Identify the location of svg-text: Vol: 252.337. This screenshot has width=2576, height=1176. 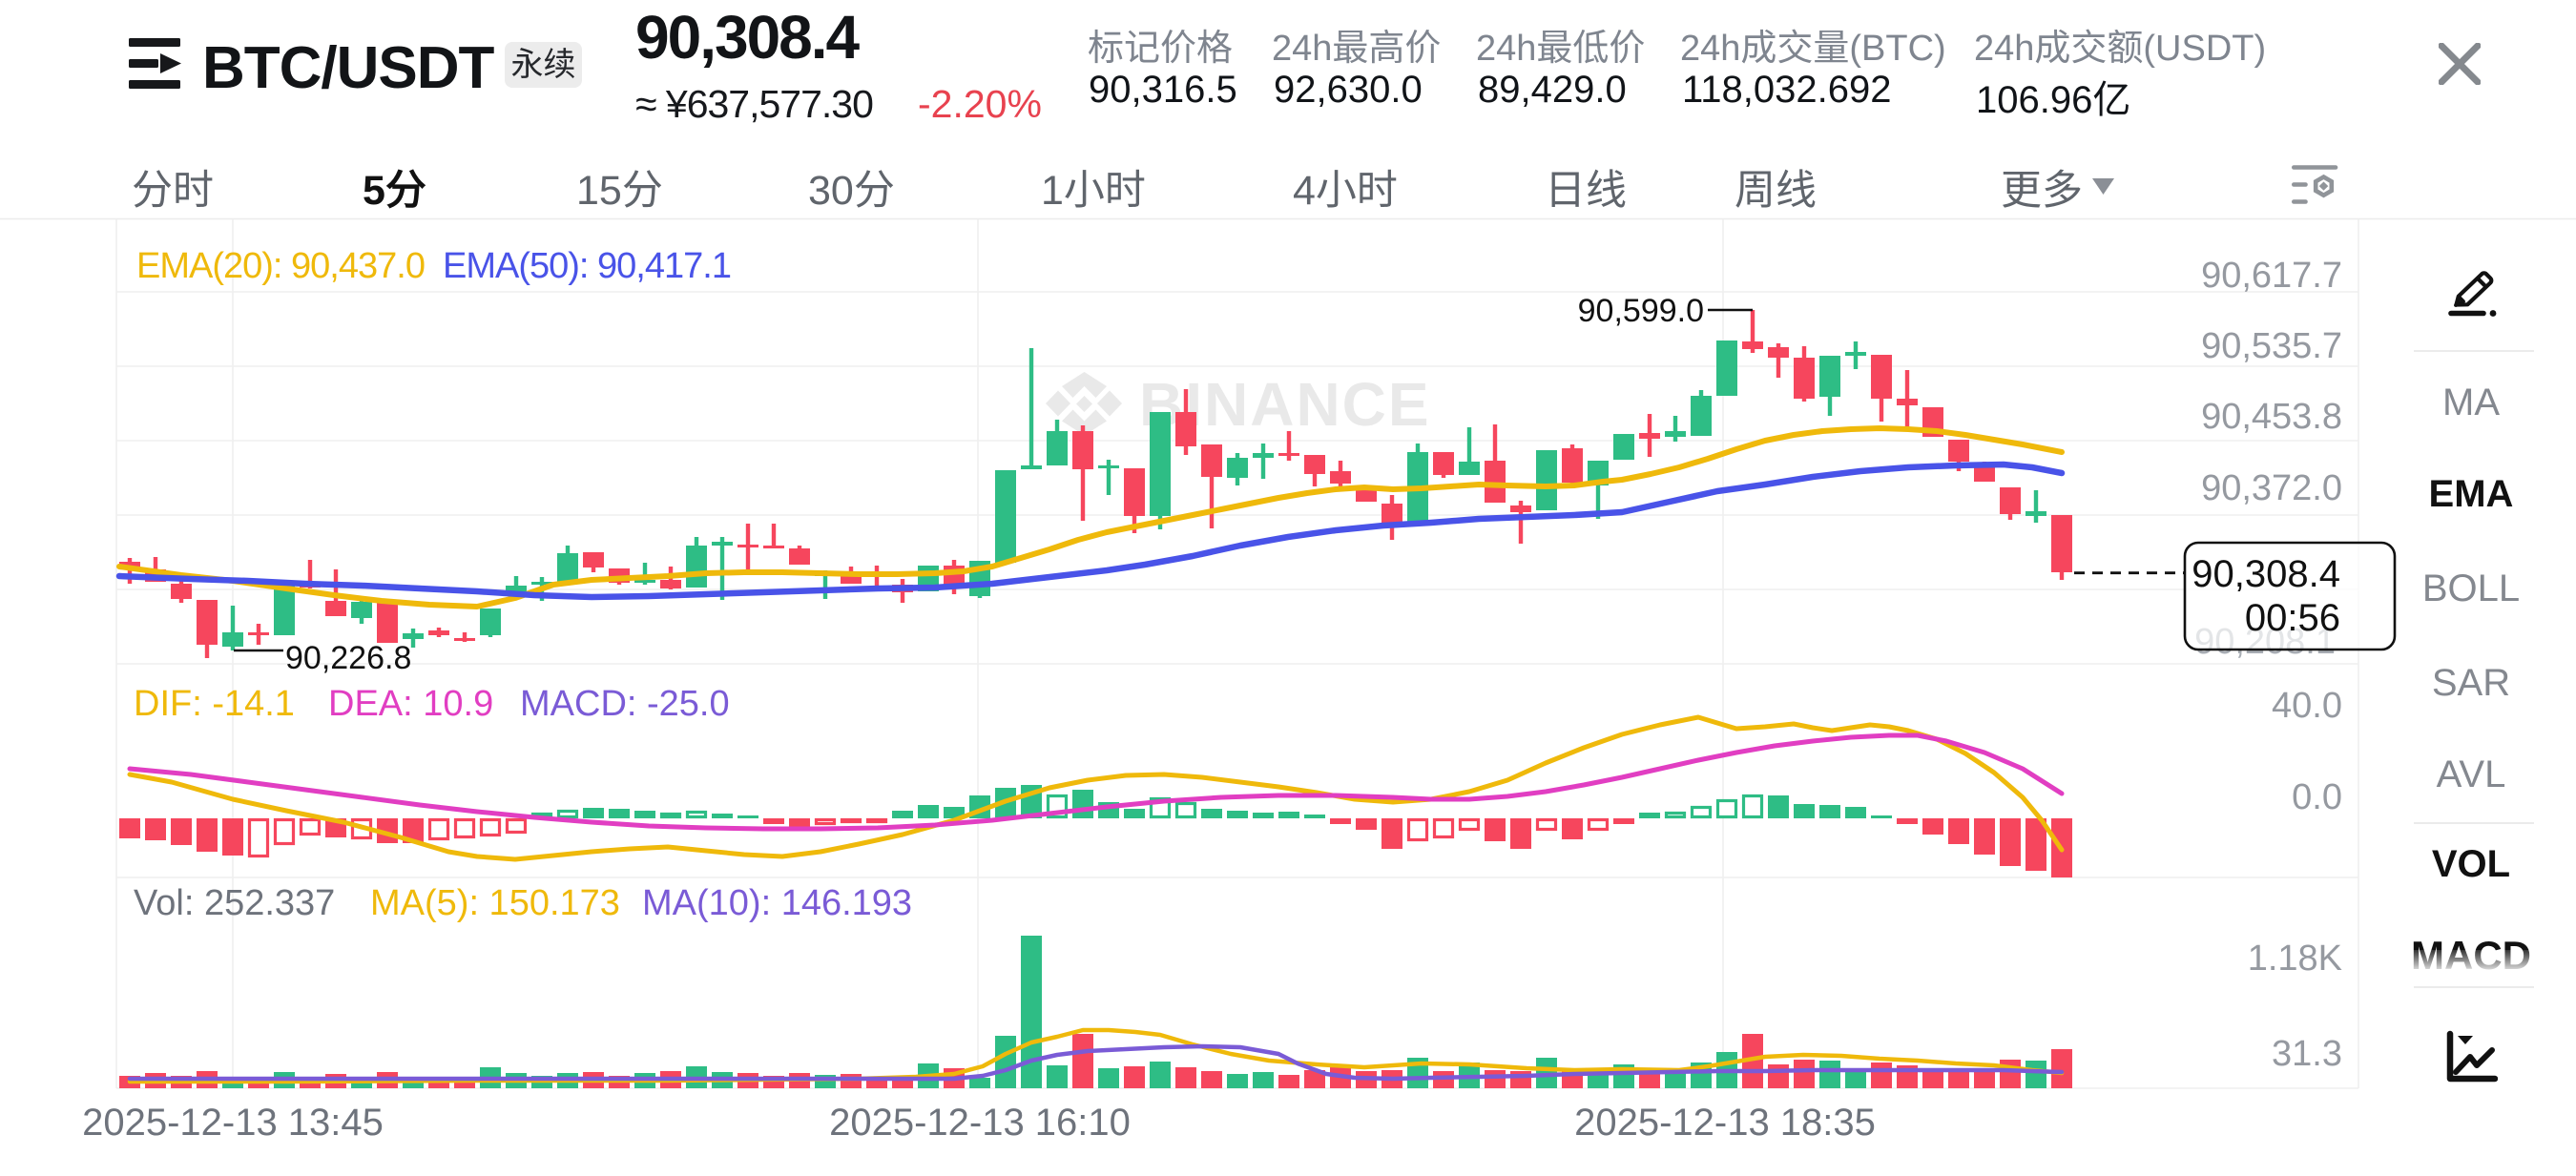
(234, 903).